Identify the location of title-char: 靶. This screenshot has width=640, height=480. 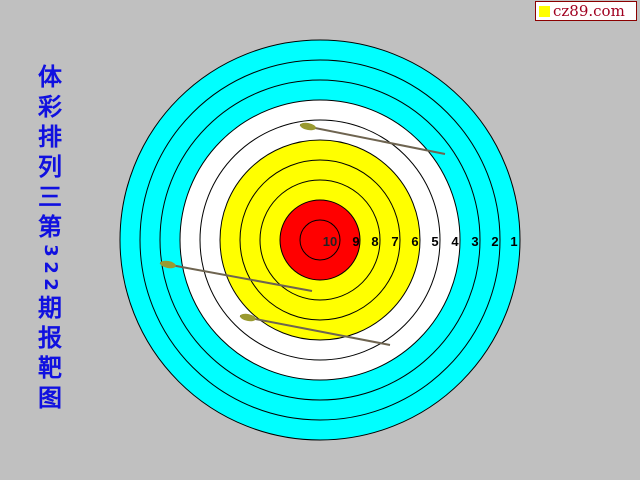
(50, 368).